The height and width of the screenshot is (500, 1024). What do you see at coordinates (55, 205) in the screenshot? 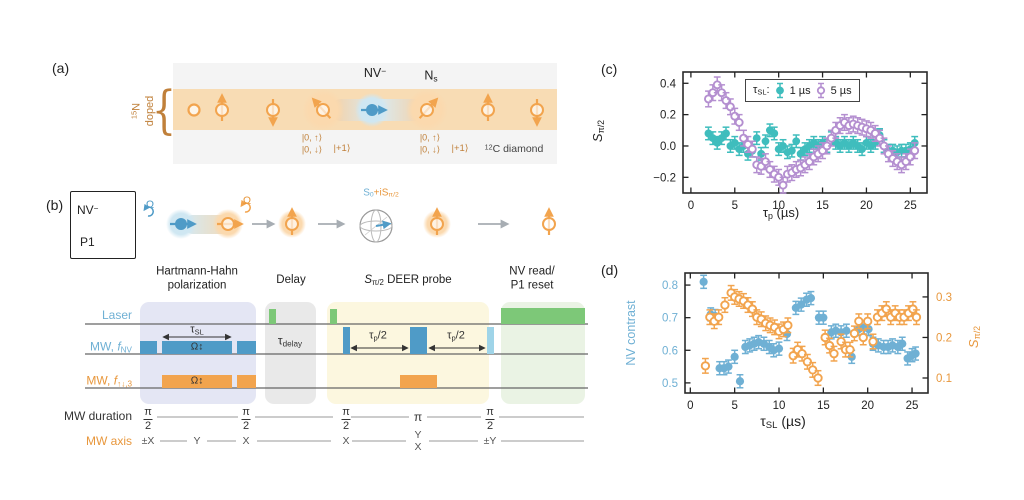
I see `panel-b-label: (b)` at bounding box center [55, 205].